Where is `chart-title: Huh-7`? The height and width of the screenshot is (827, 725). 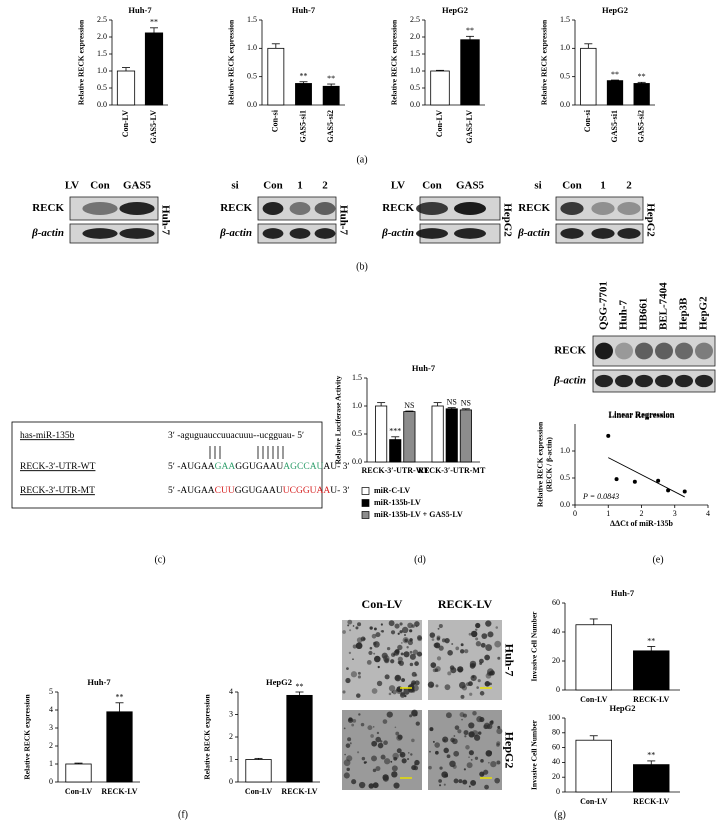 chart-title: Huh-7 is located at coordinates (140, 10).